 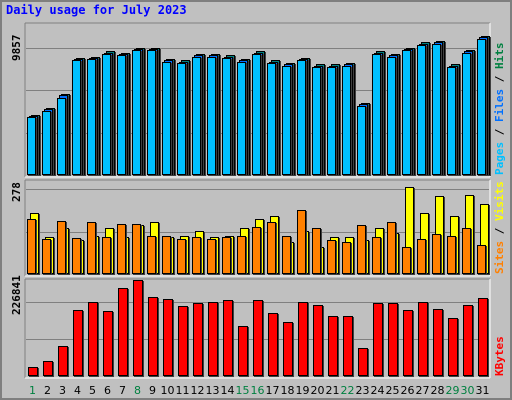 I want to click on x-tick-label-day-16: 16, so click(x=258, y=390).